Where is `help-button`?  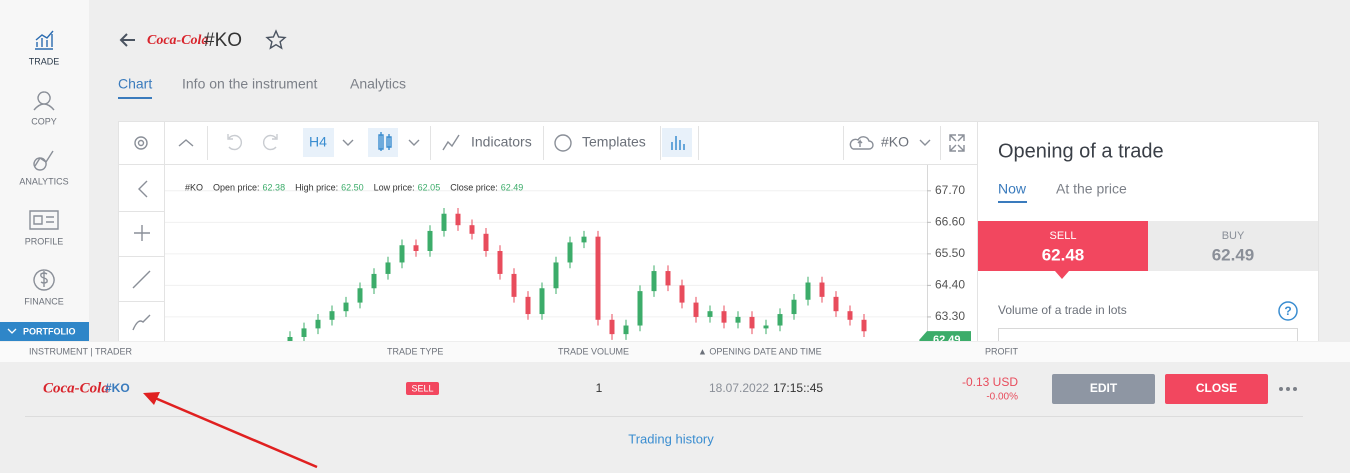
help-button is located at coordinates (1288, 311).